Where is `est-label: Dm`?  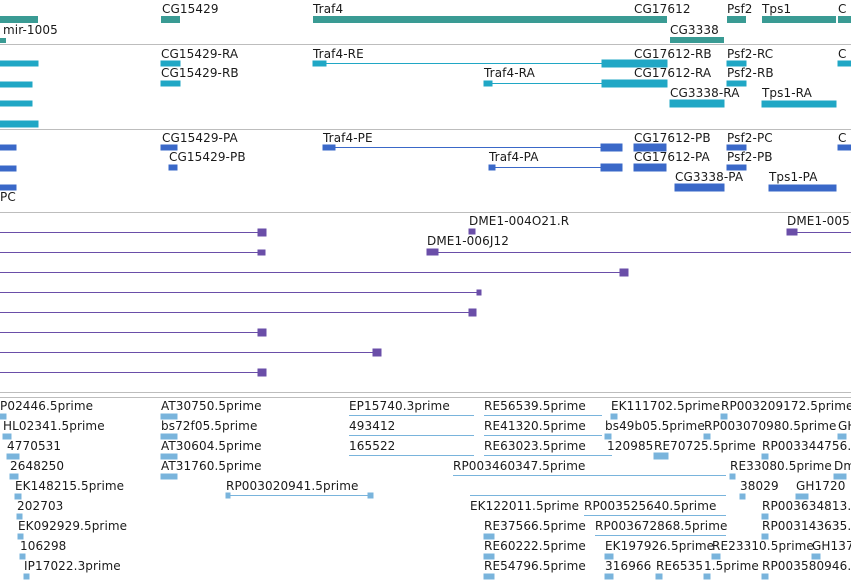 est-label: Dm is located at coordinates (842, 466).